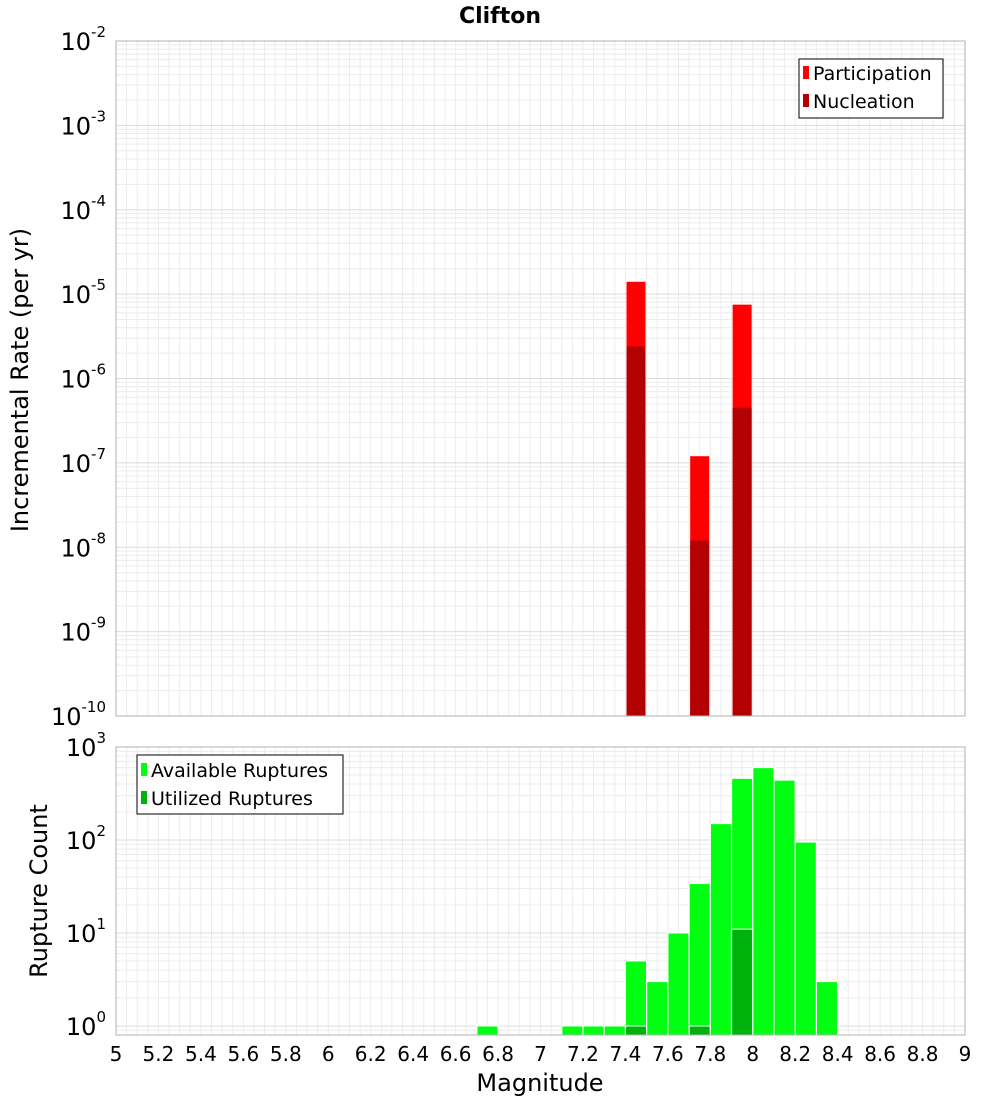  Describe the element at coordinates (700, 628) in the screenshot. I see `bar-nucleation-7.75` at that location.